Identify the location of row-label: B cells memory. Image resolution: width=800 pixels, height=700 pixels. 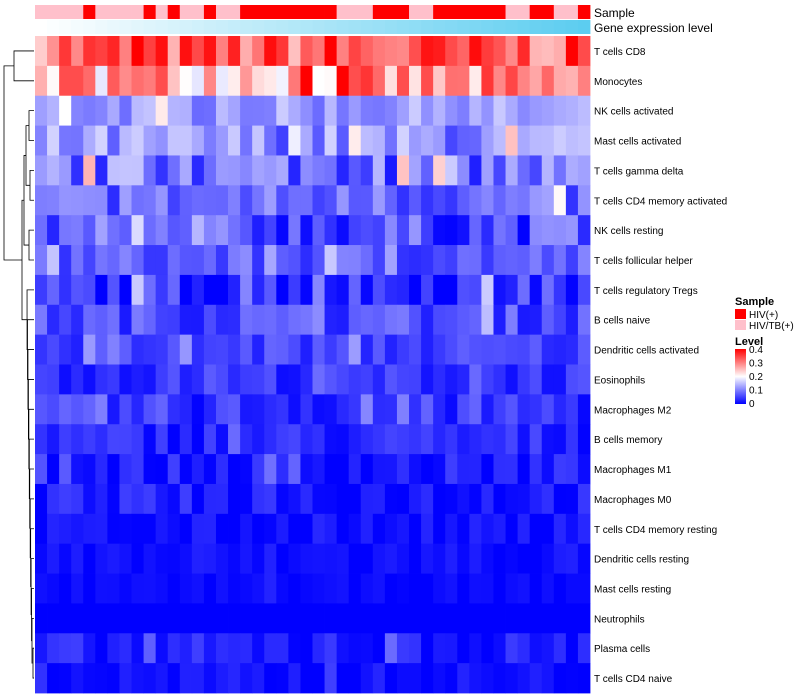
(628, 440).